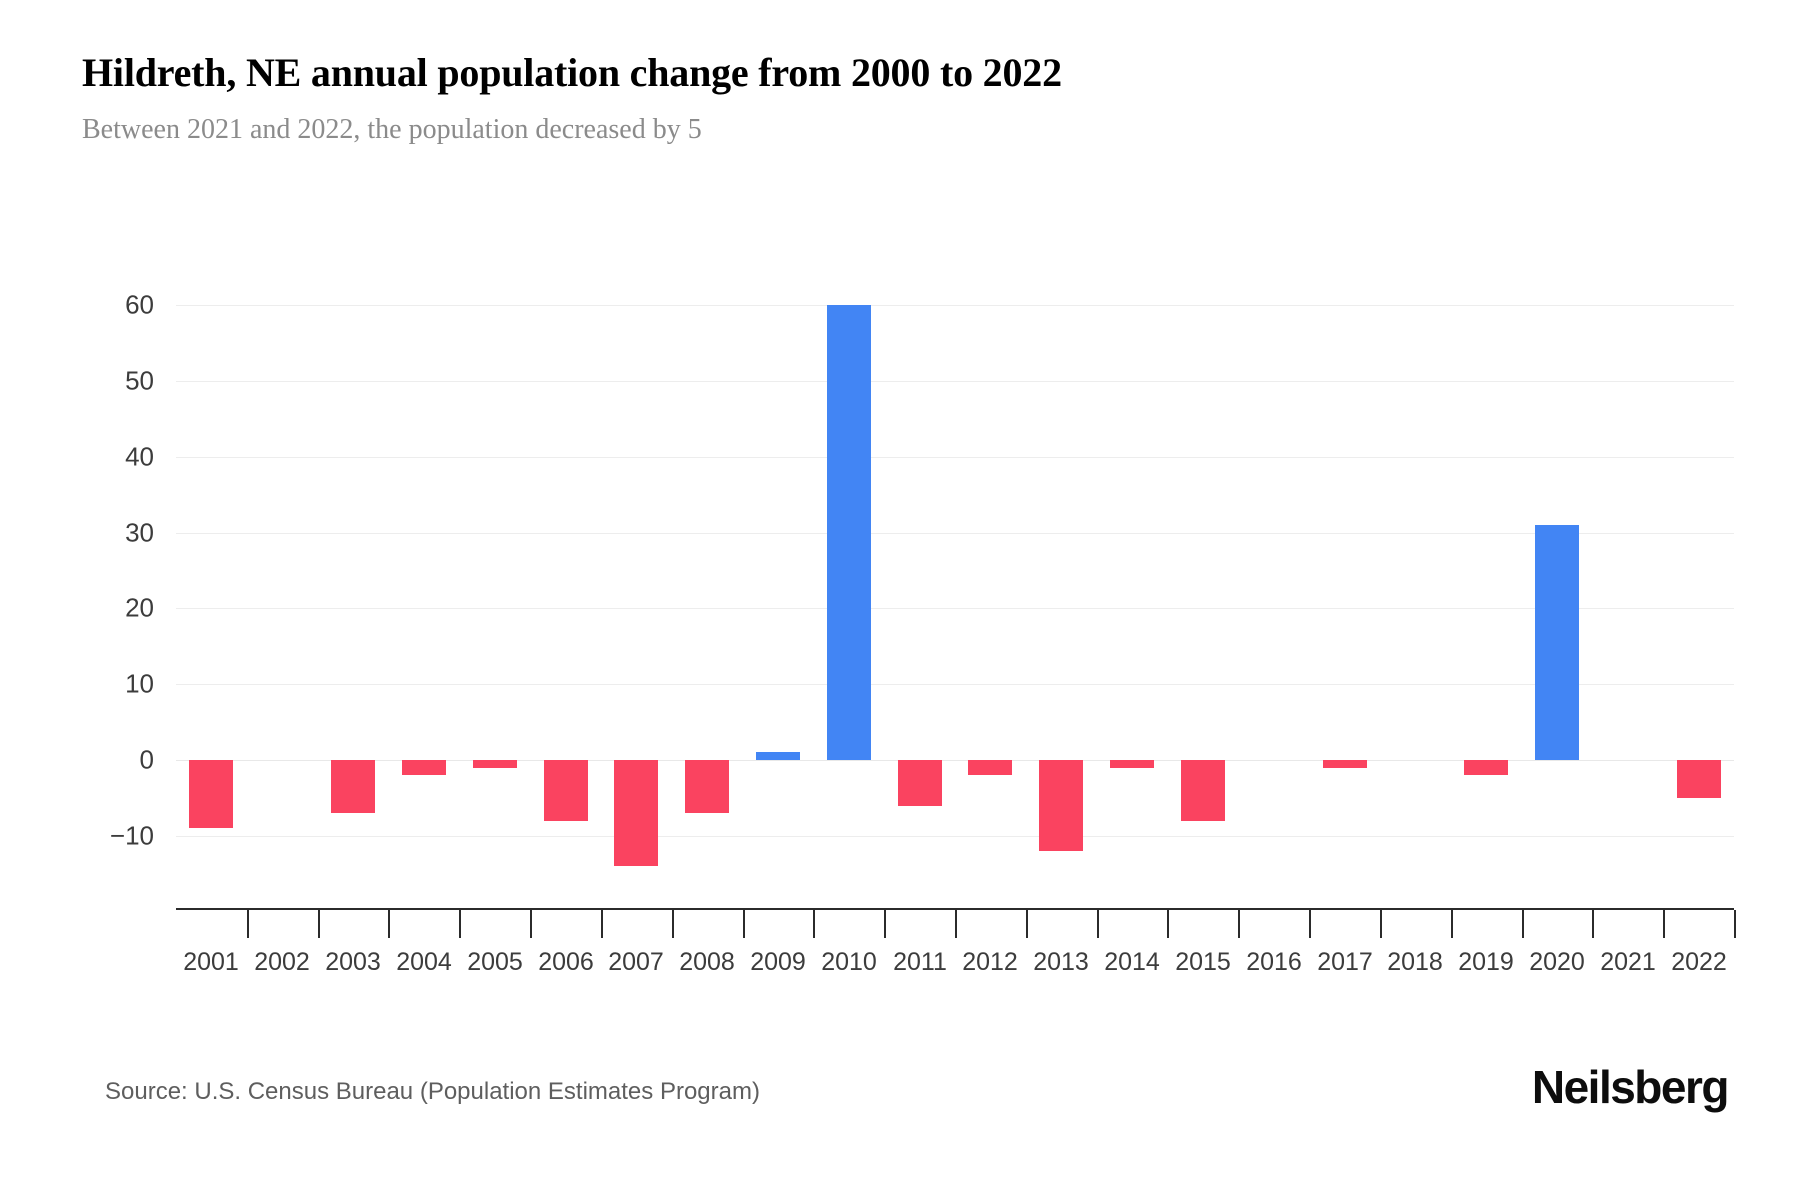 This screenshot has width=1800, height=1200. I want to click on x-axis-tick-label: 2001, so click(211, 962).